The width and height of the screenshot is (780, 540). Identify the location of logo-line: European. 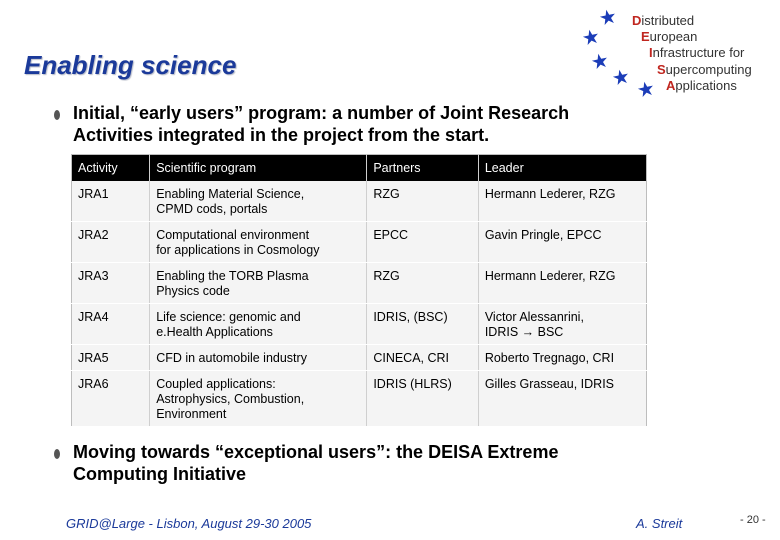
(669, 36).